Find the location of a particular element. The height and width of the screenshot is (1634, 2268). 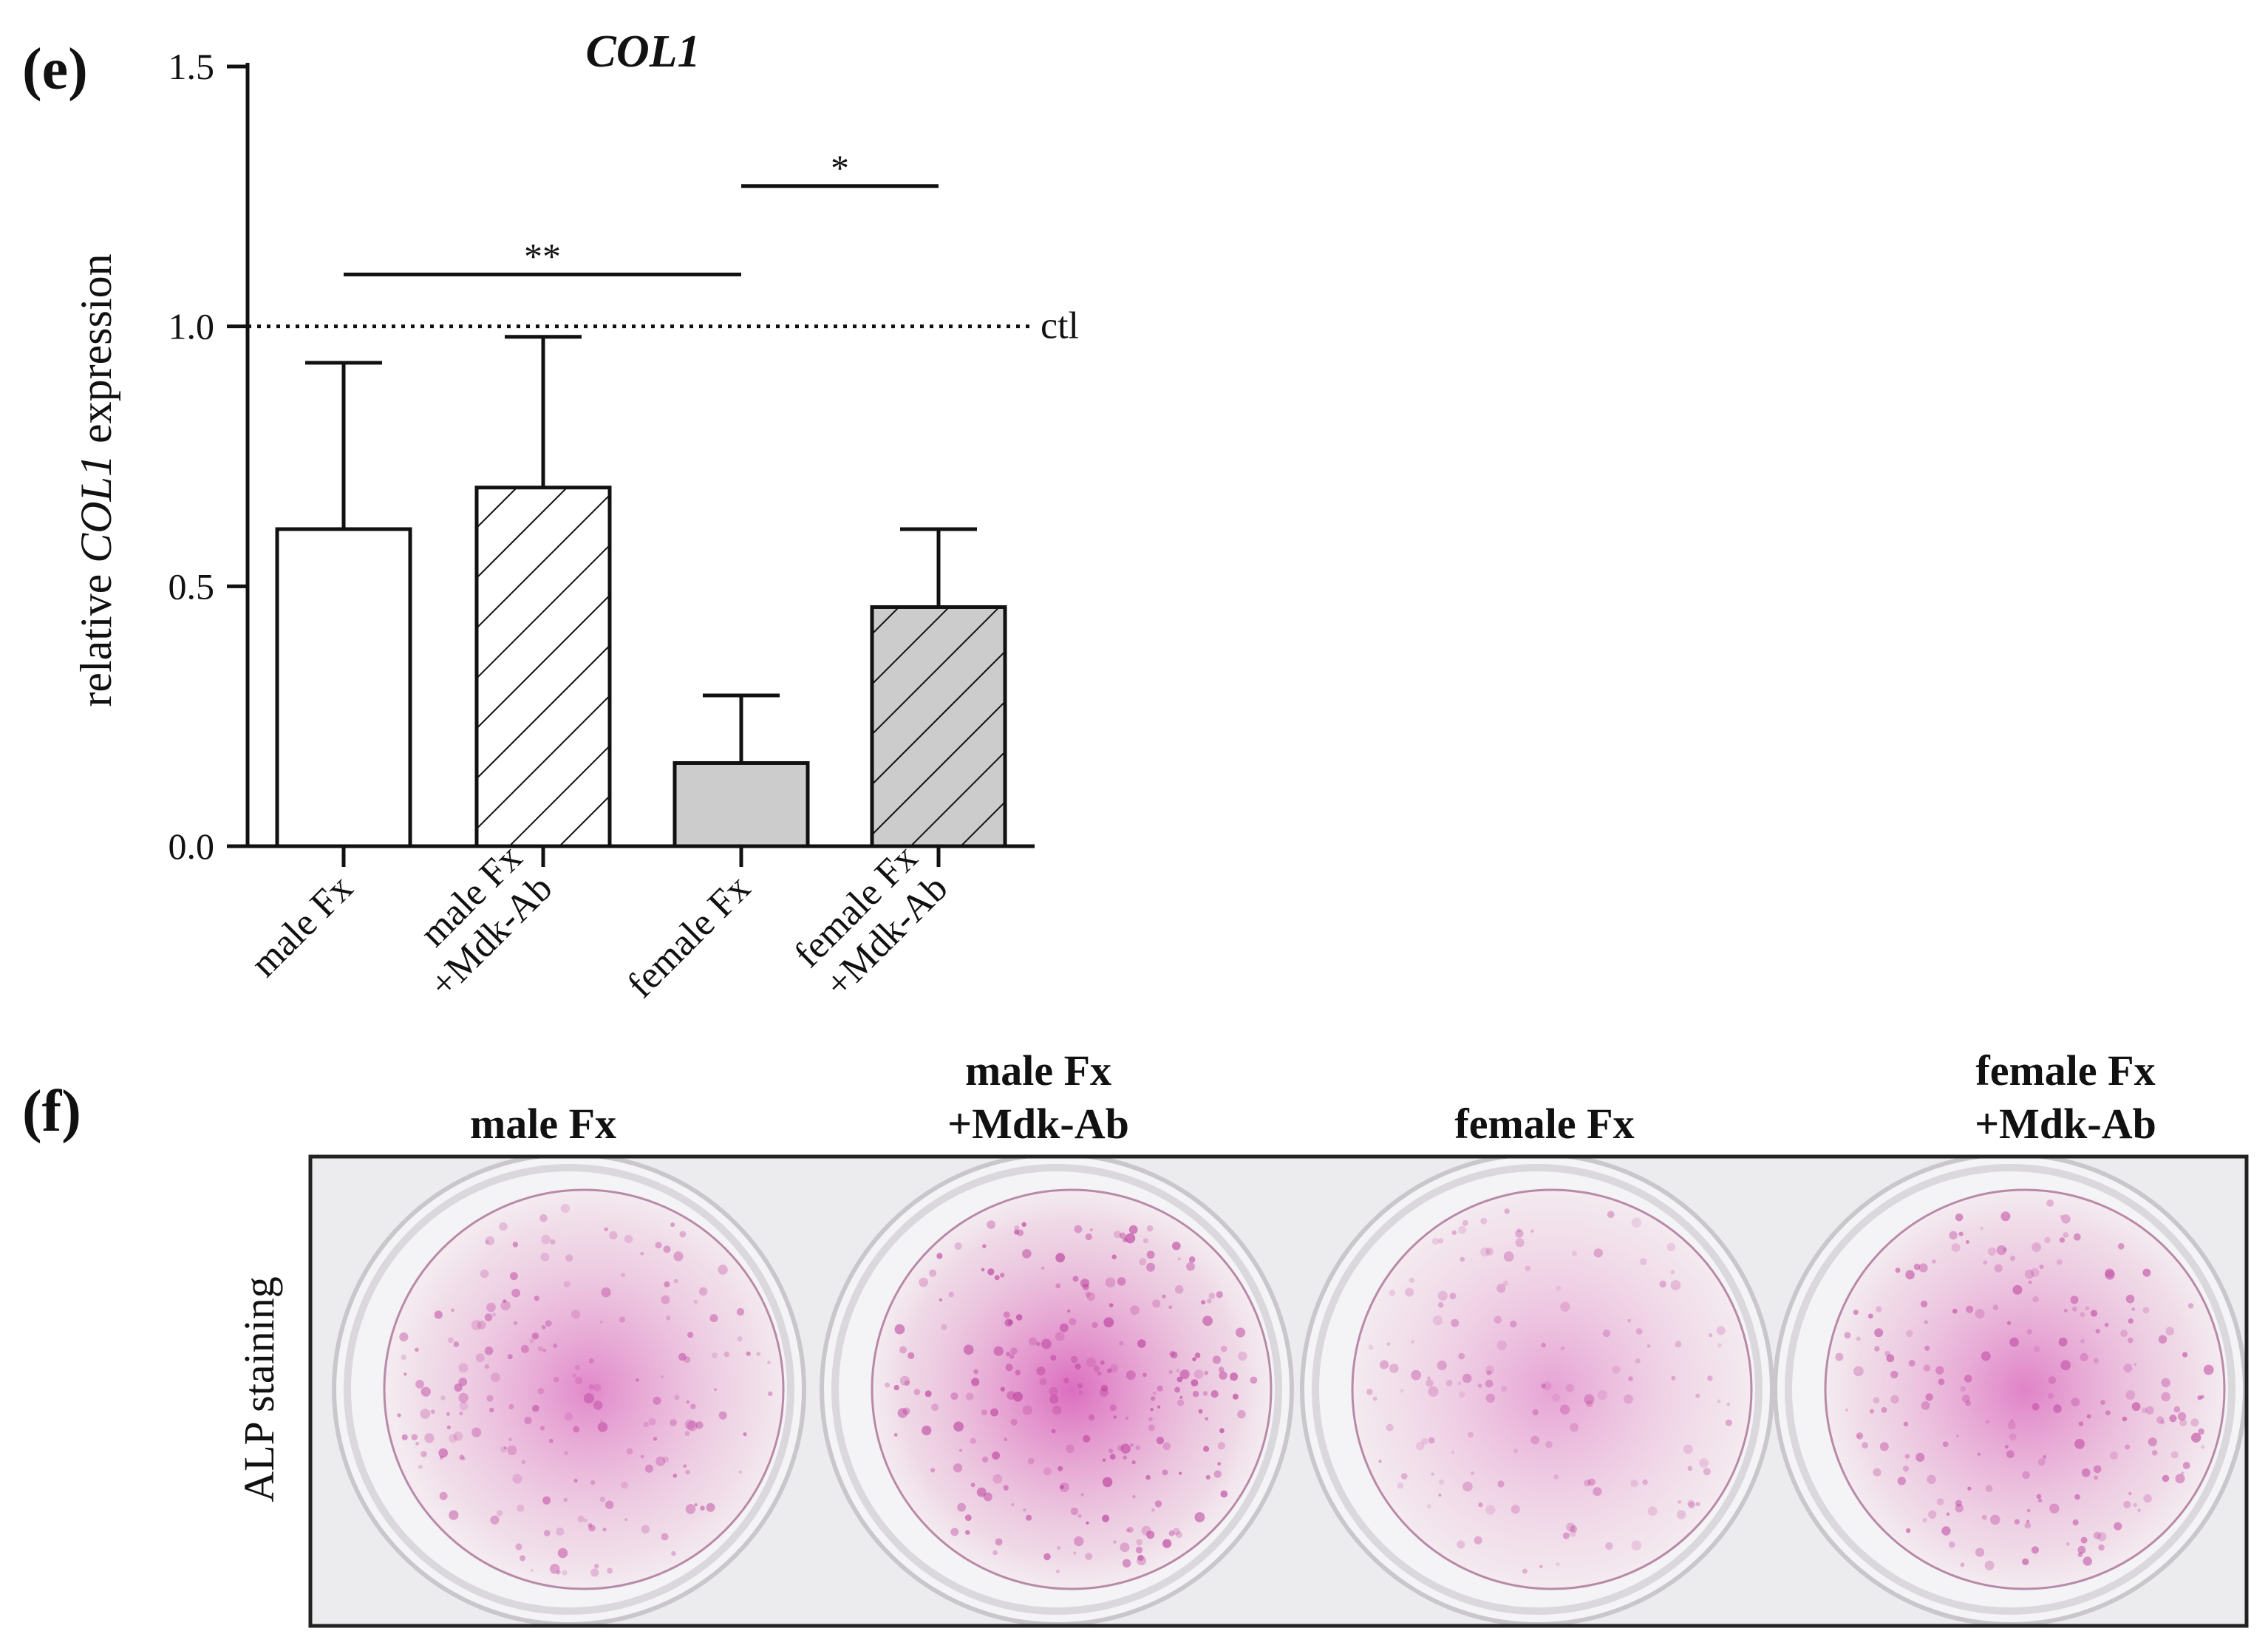

x-category-label: male Fx+Mdk-Ab is located at coordinates (486, 921).